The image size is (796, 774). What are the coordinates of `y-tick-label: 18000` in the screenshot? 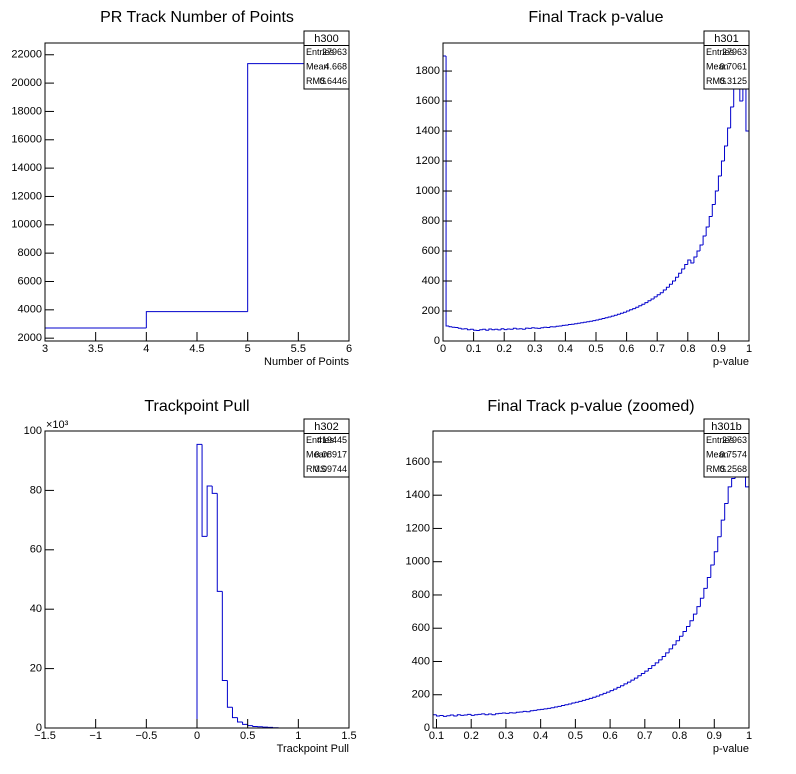 It's located at (26, 111).